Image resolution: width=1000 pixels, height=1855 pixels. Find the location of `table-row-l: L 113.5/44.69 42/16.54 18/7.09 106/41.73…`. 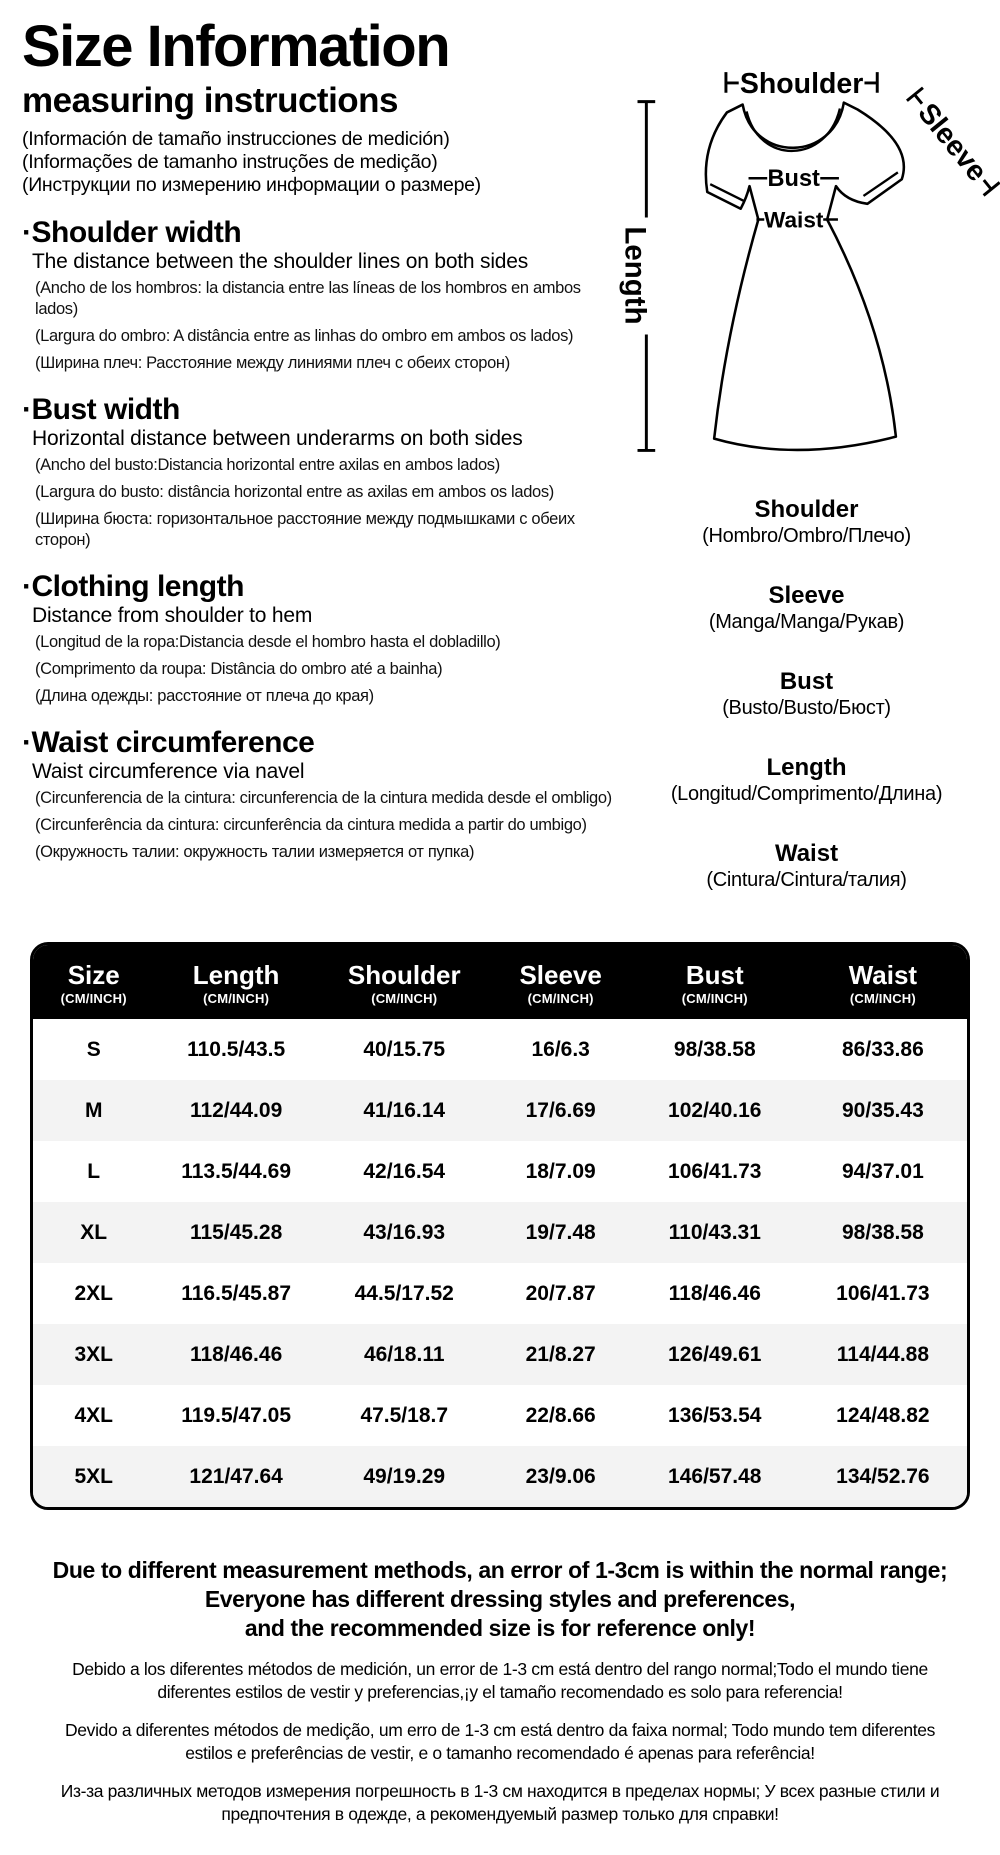

table-row-l: L 113.5/44.69 42/16.54 18/7.09 106/41.73… is located at coordinates (500, 1171).